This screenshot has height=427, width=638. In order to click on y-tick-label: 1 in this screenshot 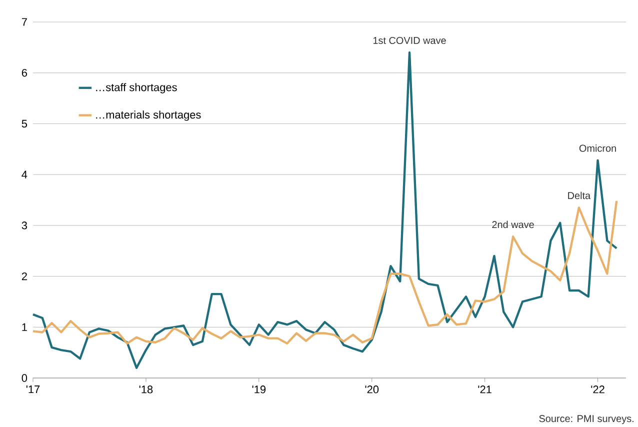, I will do `click(24, 327)`.